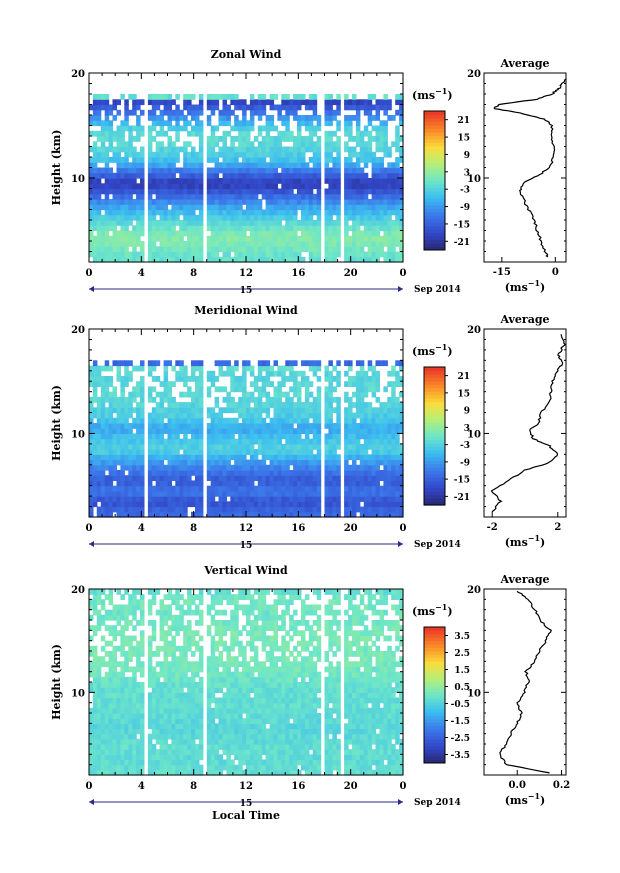  Describe the element at coordinates (474, 434) in the screenshot. I see `average-y-tick-label: 10` at that location.